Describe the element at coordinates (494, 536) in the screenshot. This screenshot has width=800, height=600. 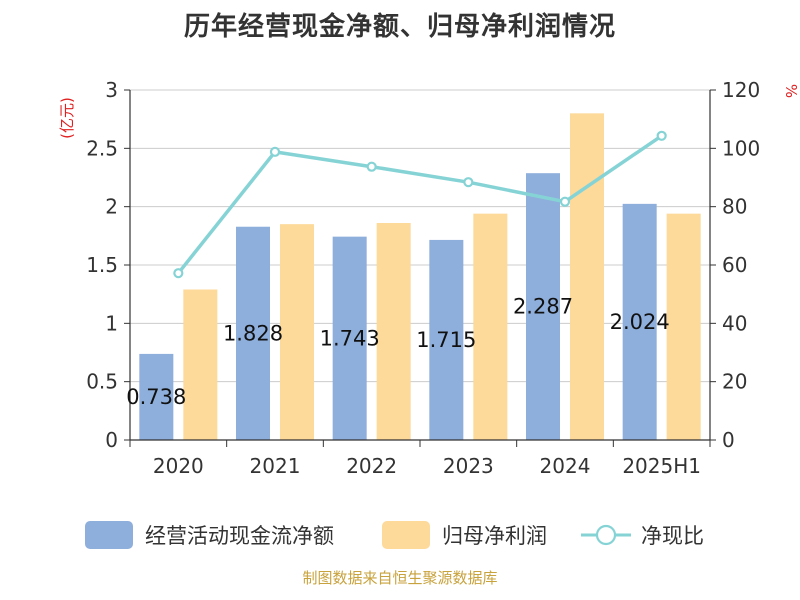
I see `legend-label-net-profit: 归母净利润` at that location.